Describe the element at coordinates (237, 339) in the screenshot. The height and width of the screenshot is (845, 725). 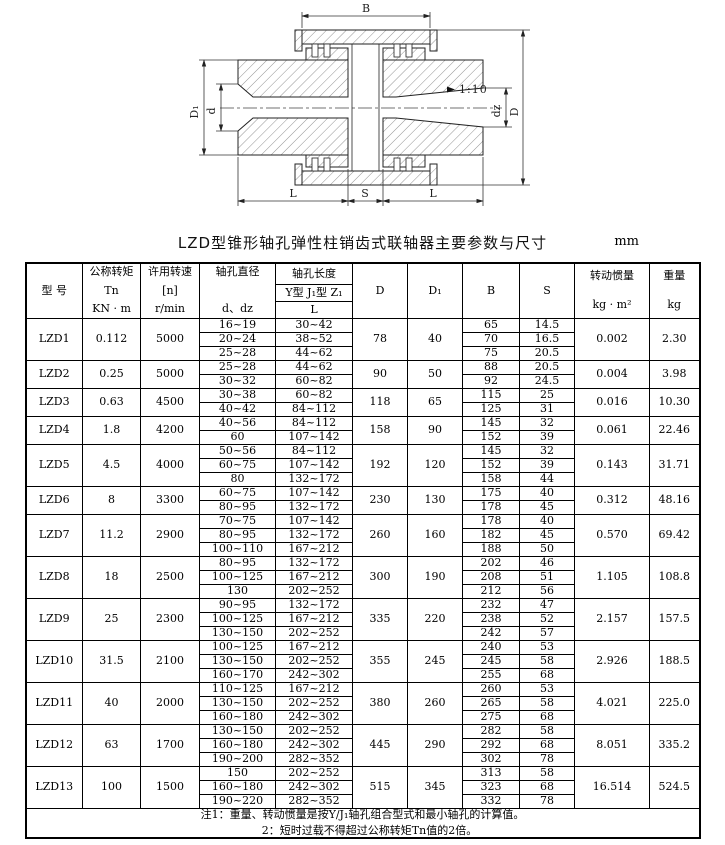
I see `cell-bore-diameter: 20~24` at that location.